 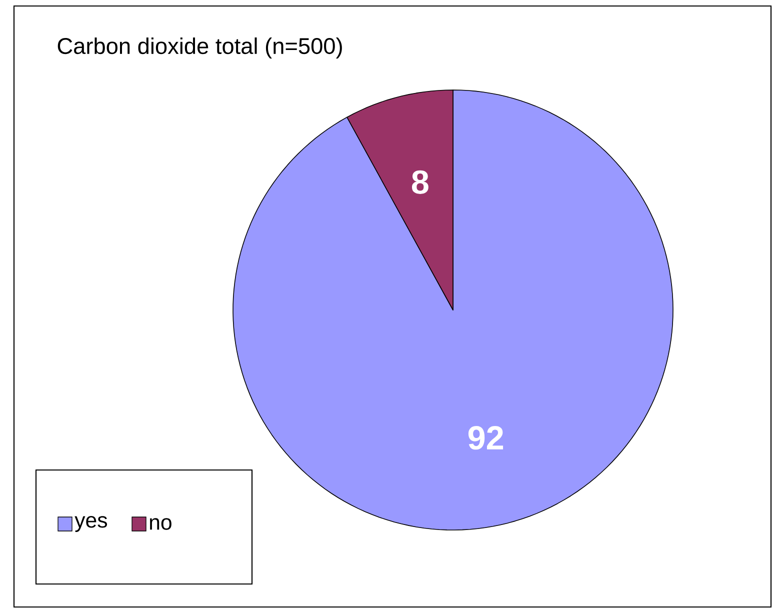 I want to click on chart-title: Carbon dioxide total (n=500), so click(x=200, y=48).